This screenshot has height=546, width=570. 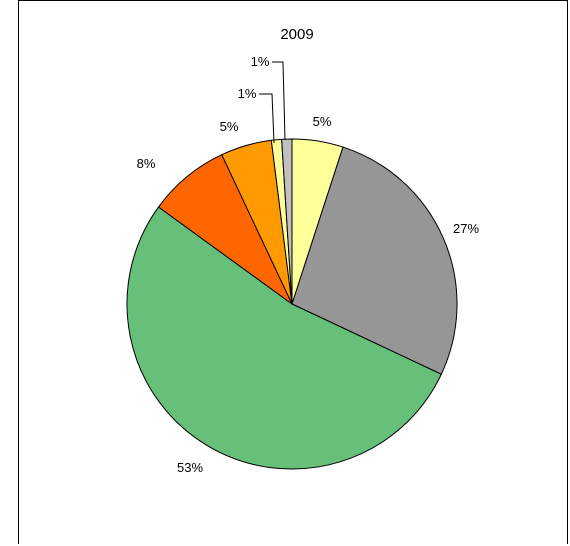 What do you see at coordinates (146, 163) in the screenshot?
I see `slice-label-4: 8%` at bounding box center [146, 163].